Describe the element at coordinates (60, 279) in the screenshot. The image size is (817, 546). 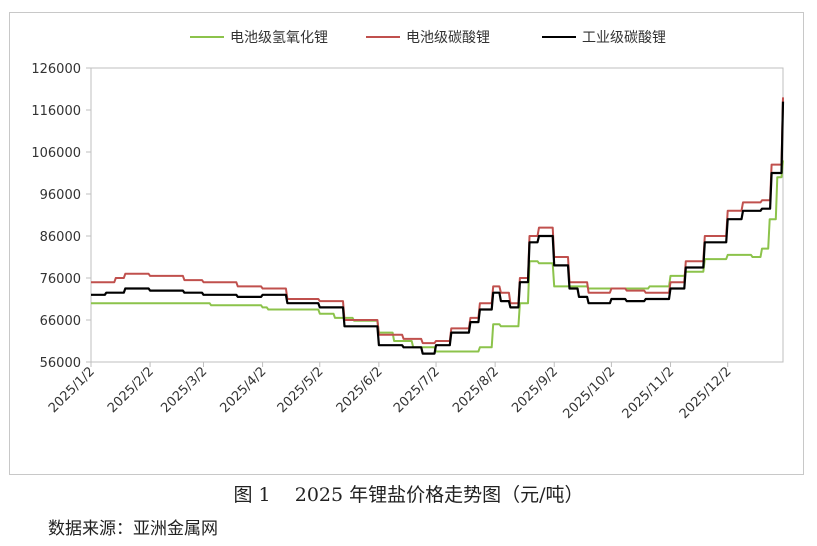
I see `y-tick-label: 76000` at that location.